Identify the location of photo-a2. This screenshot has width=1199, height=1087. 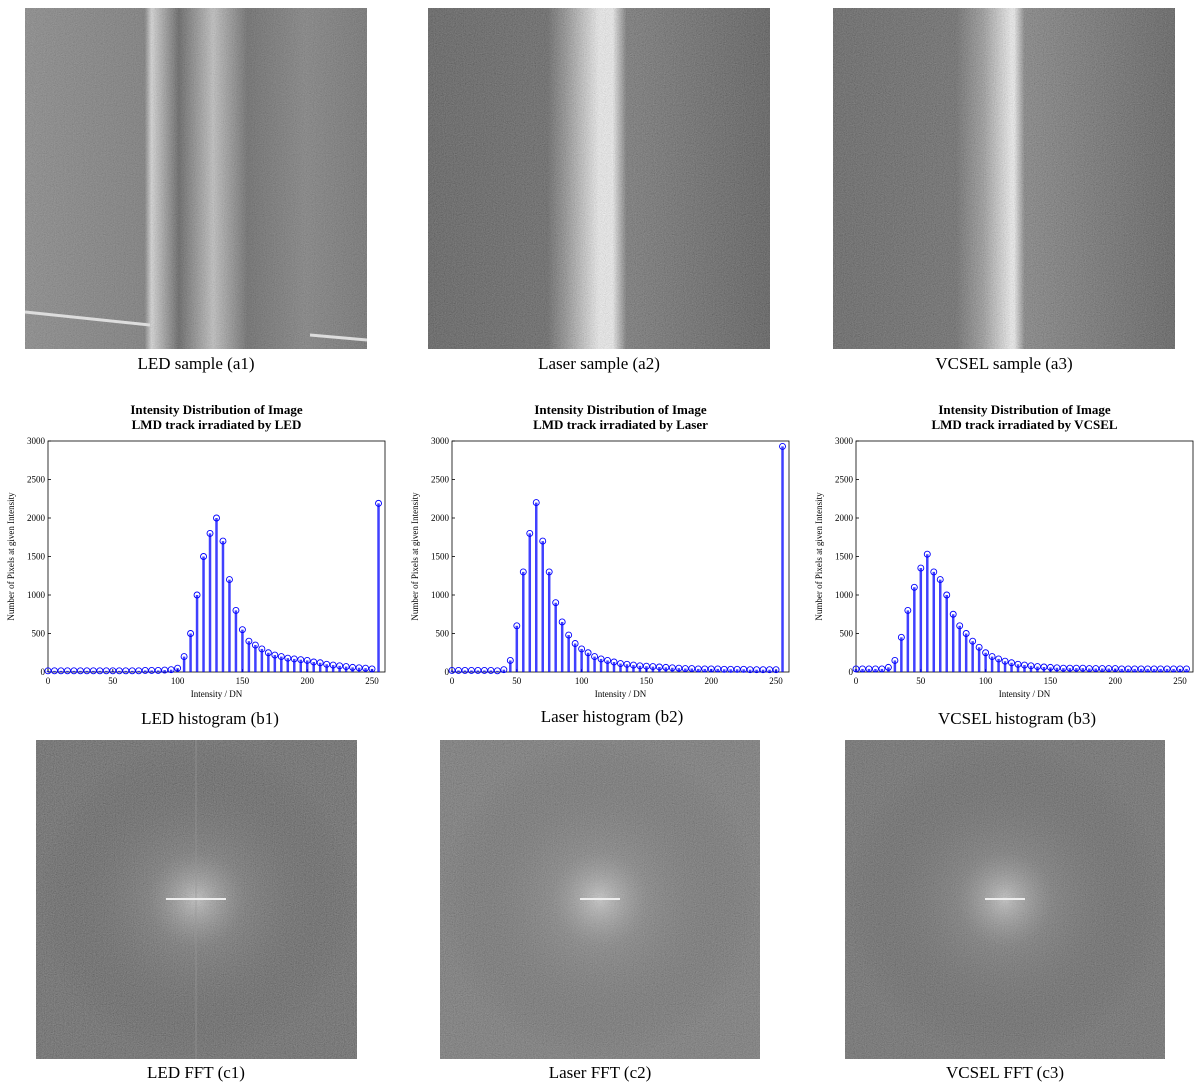
(599, 178).